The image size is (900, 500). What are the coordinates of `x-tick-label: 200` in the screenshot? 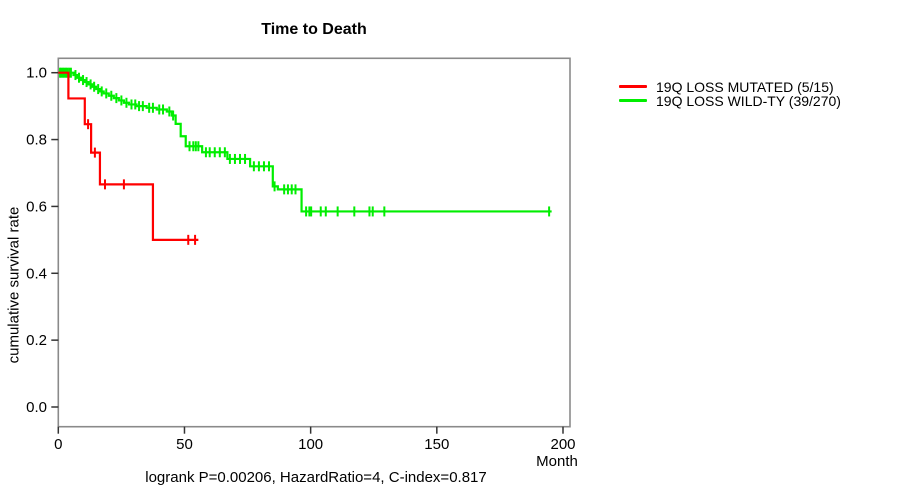 It's located at (562, 444).